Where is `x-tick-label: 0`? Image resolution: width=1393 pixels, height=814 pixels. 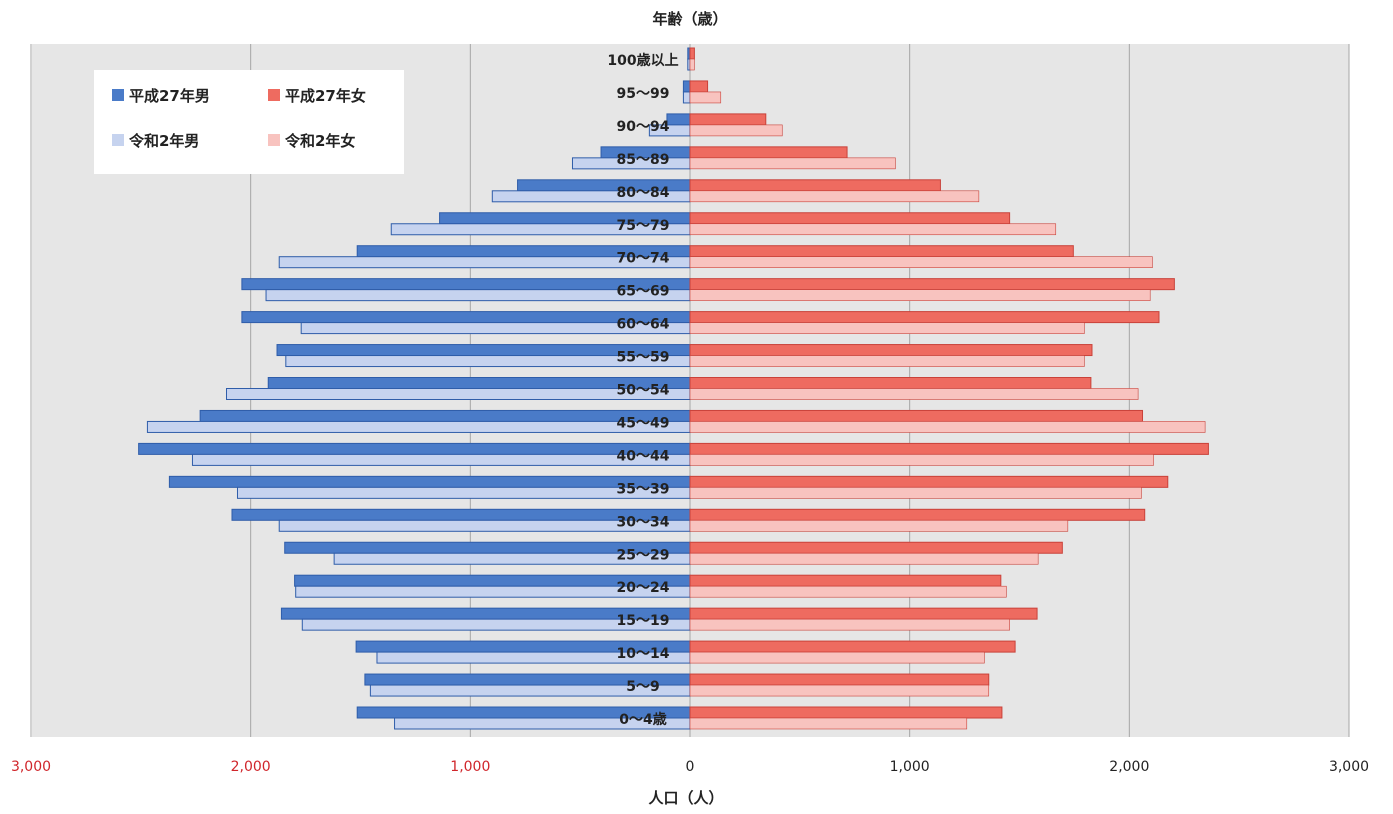
x-tick-label: 0 is located at coordinates (690, 767).